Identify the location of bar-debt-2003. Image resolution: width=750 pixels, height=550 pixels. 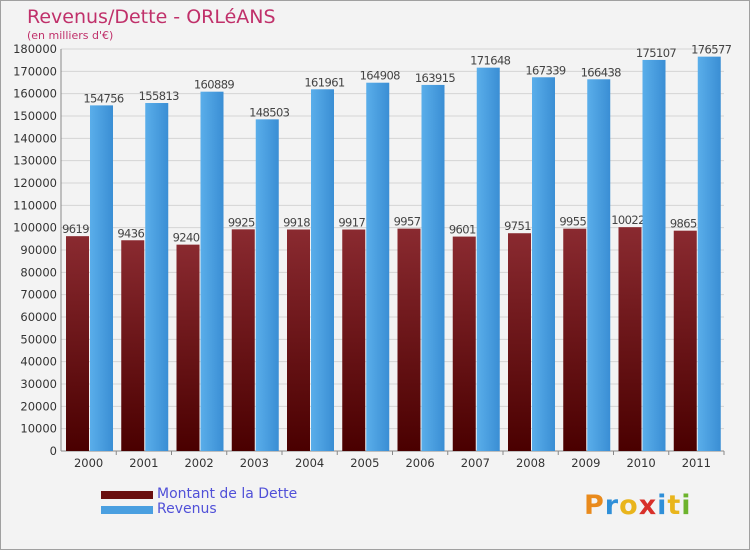
(243, 340).